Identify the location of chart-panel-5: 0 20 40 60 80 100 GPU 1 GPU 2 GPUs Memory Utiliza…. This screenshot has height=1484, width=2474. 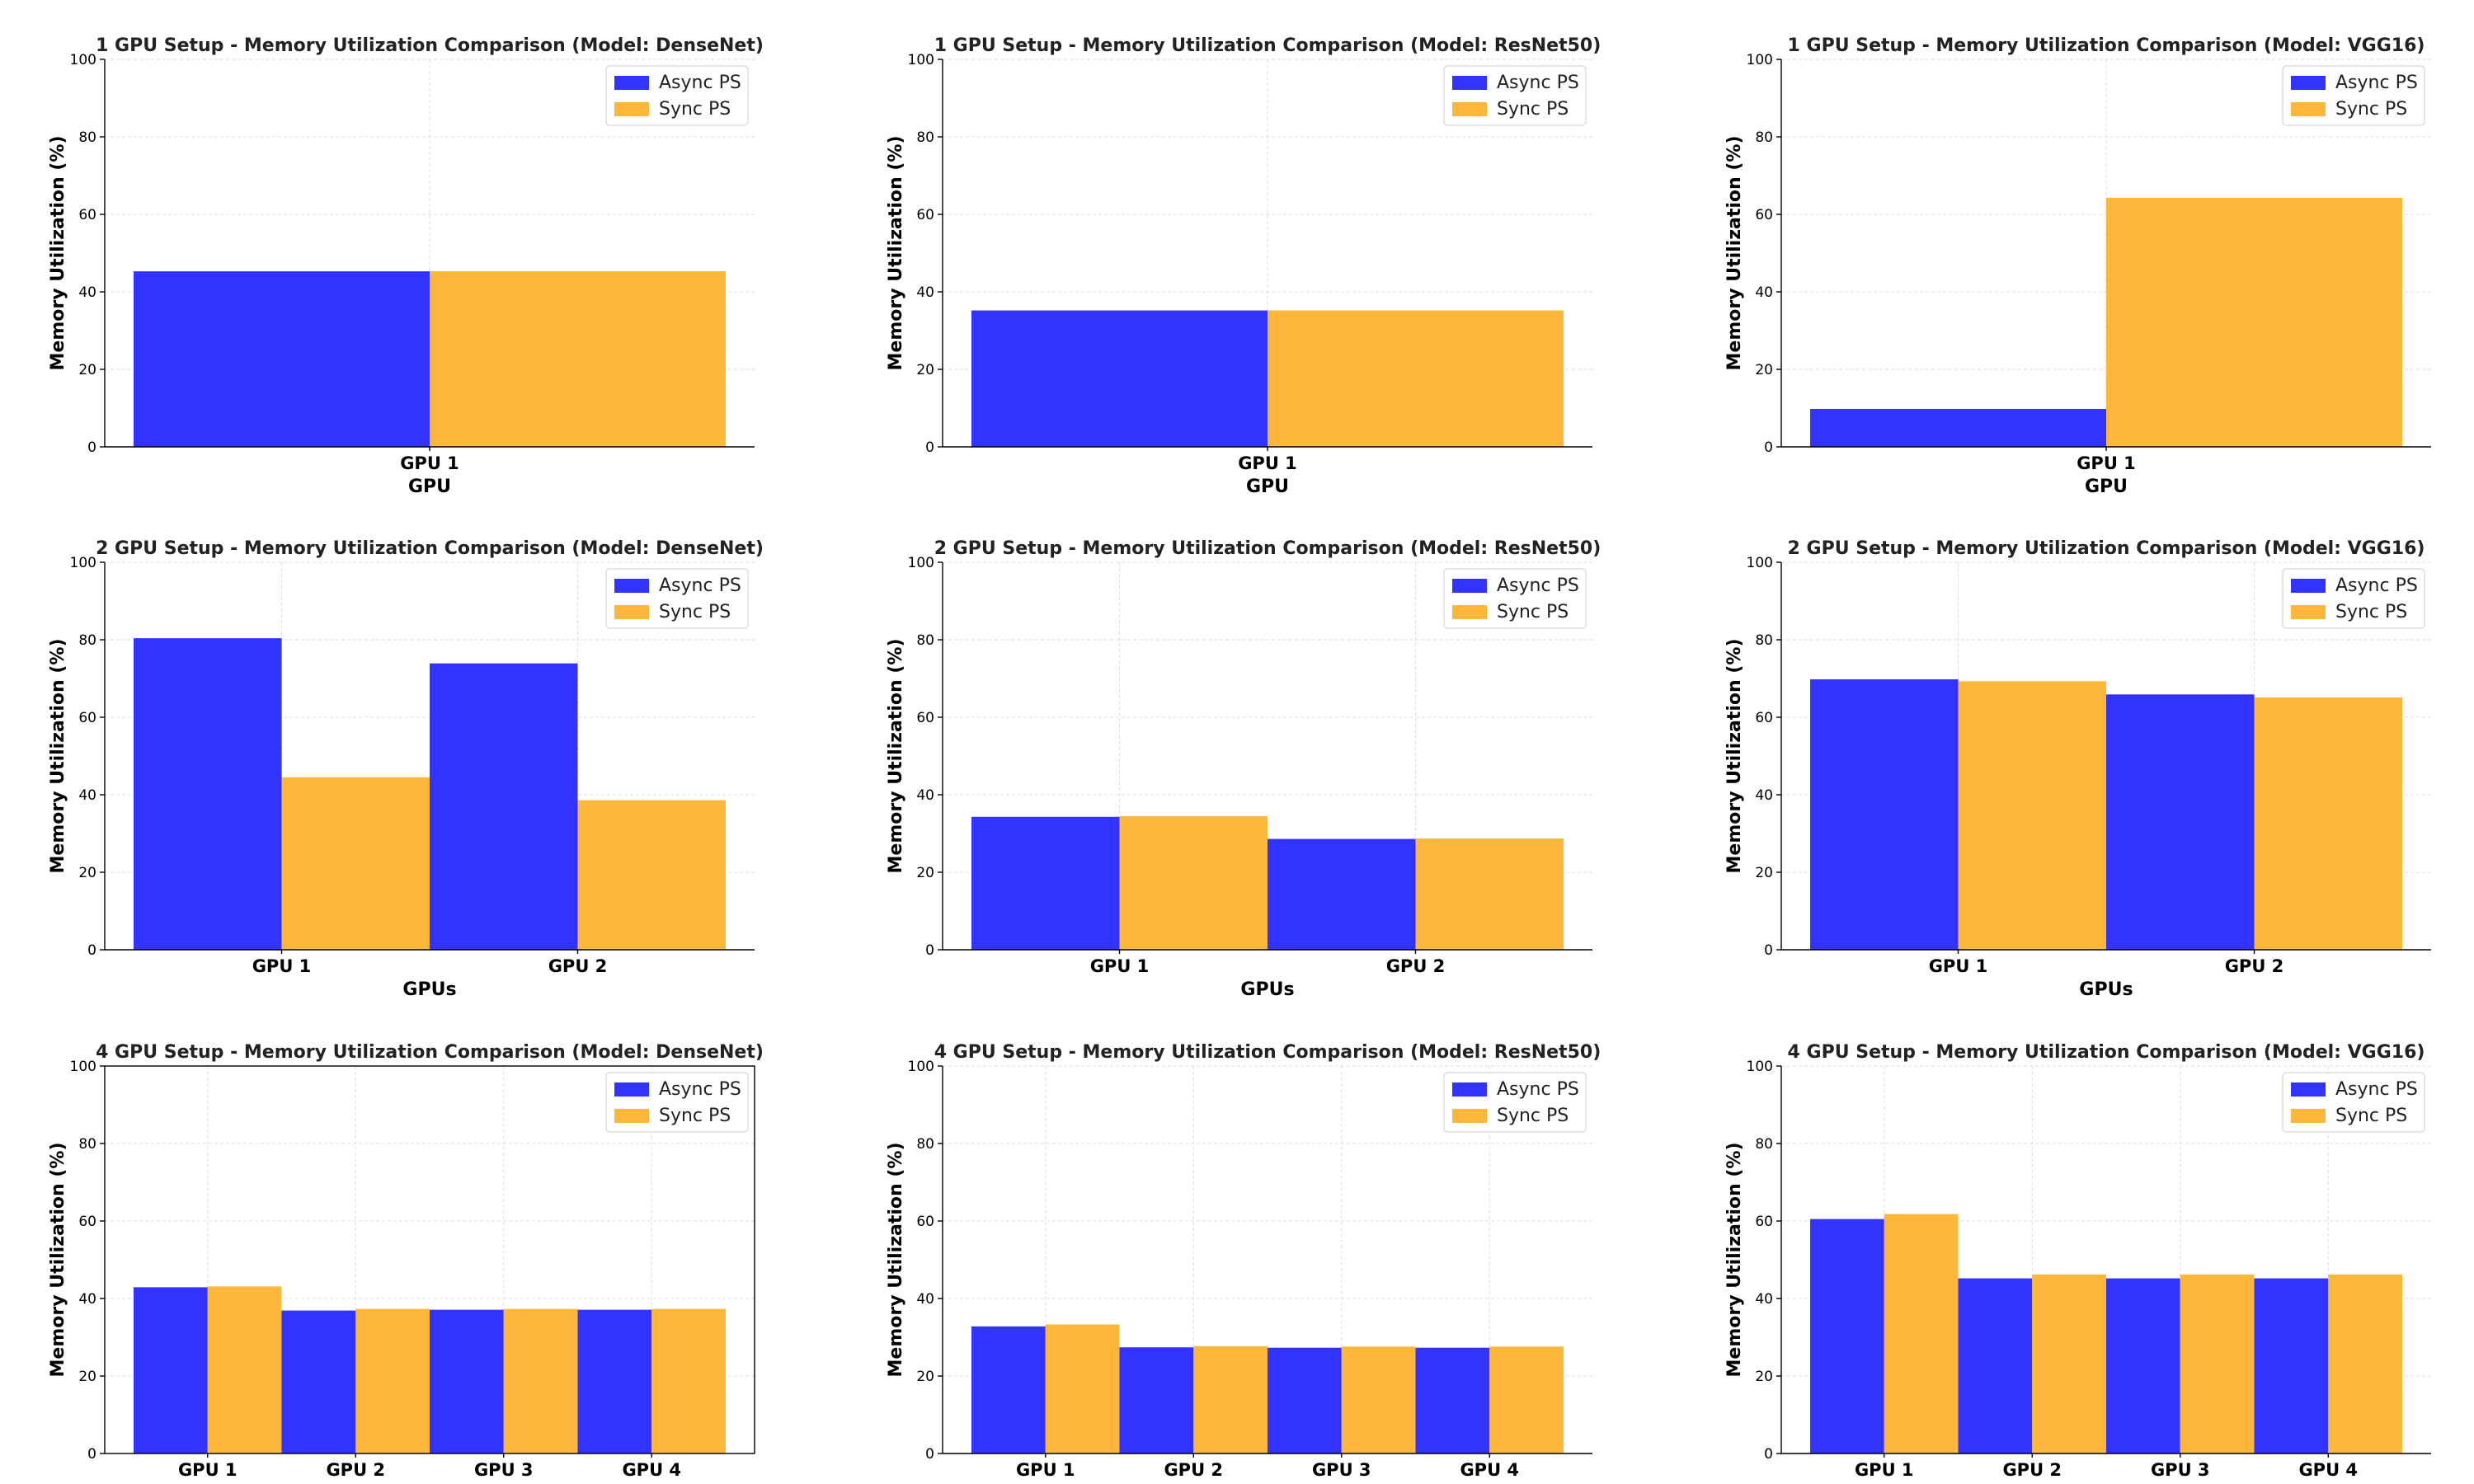
(1243, 769).